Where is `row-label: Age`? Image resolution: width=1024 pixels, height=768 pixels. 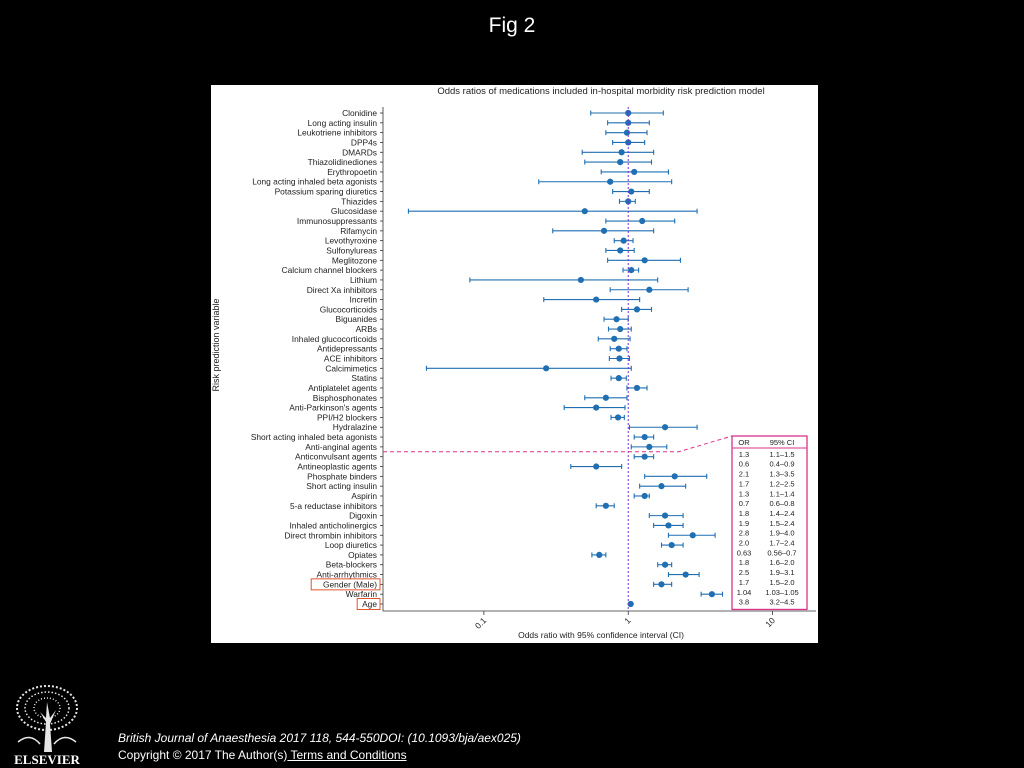 row-label: Age is located at coordinates (369, 604).